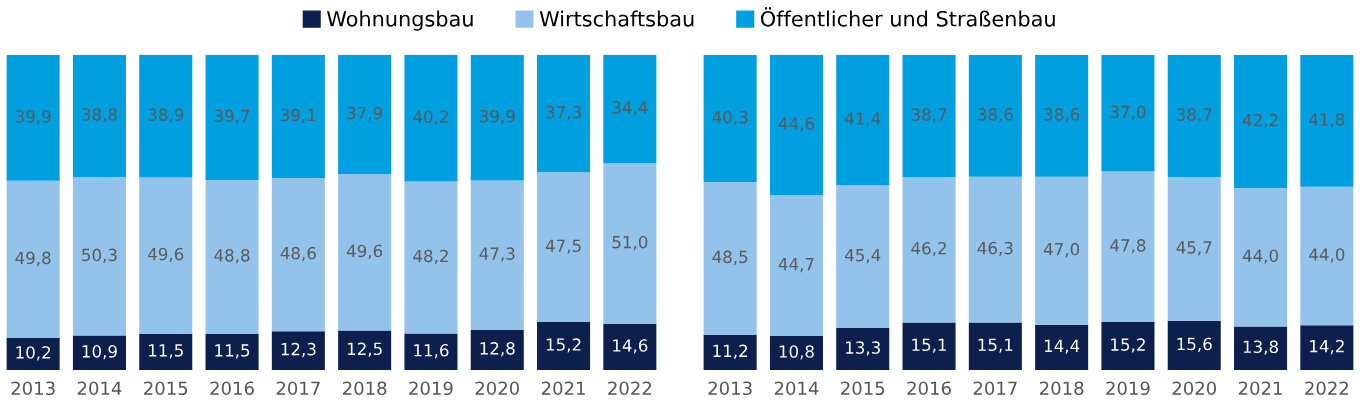 This screenshot has height=412, width=1360. What do you see at coordinates (863, 256) in the screenshot?
I see `data-label: 45,4` at bounding box center [863, 256].